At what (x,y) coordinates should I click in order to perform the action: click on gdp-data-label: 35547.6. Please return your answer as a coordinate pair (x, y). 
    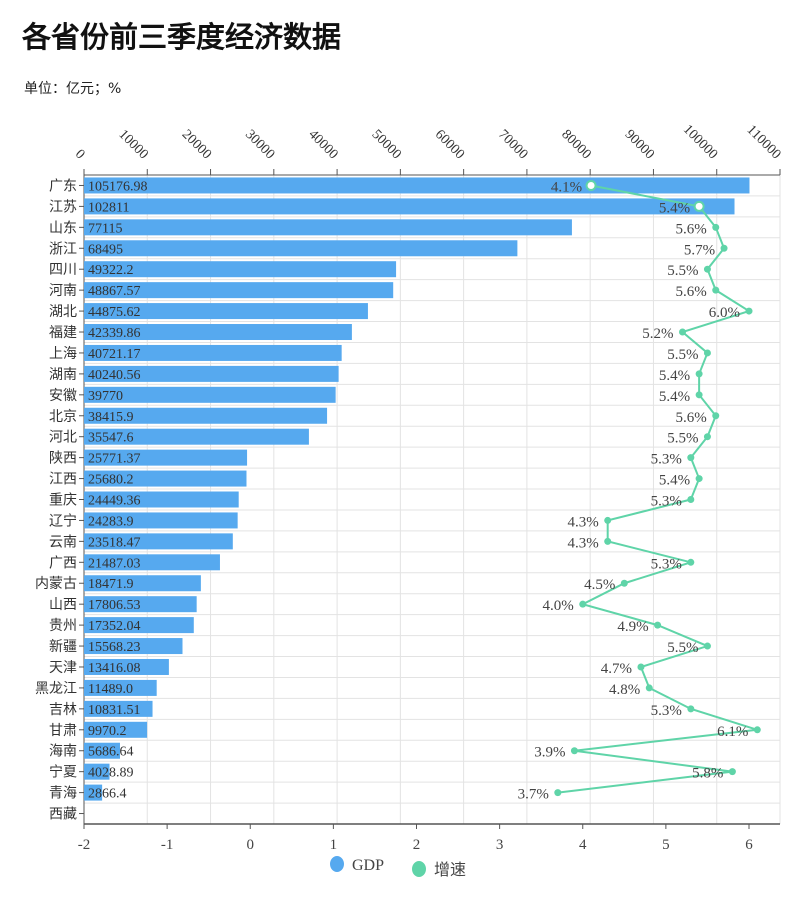
    Looking at the image, I should click on (111, 438).